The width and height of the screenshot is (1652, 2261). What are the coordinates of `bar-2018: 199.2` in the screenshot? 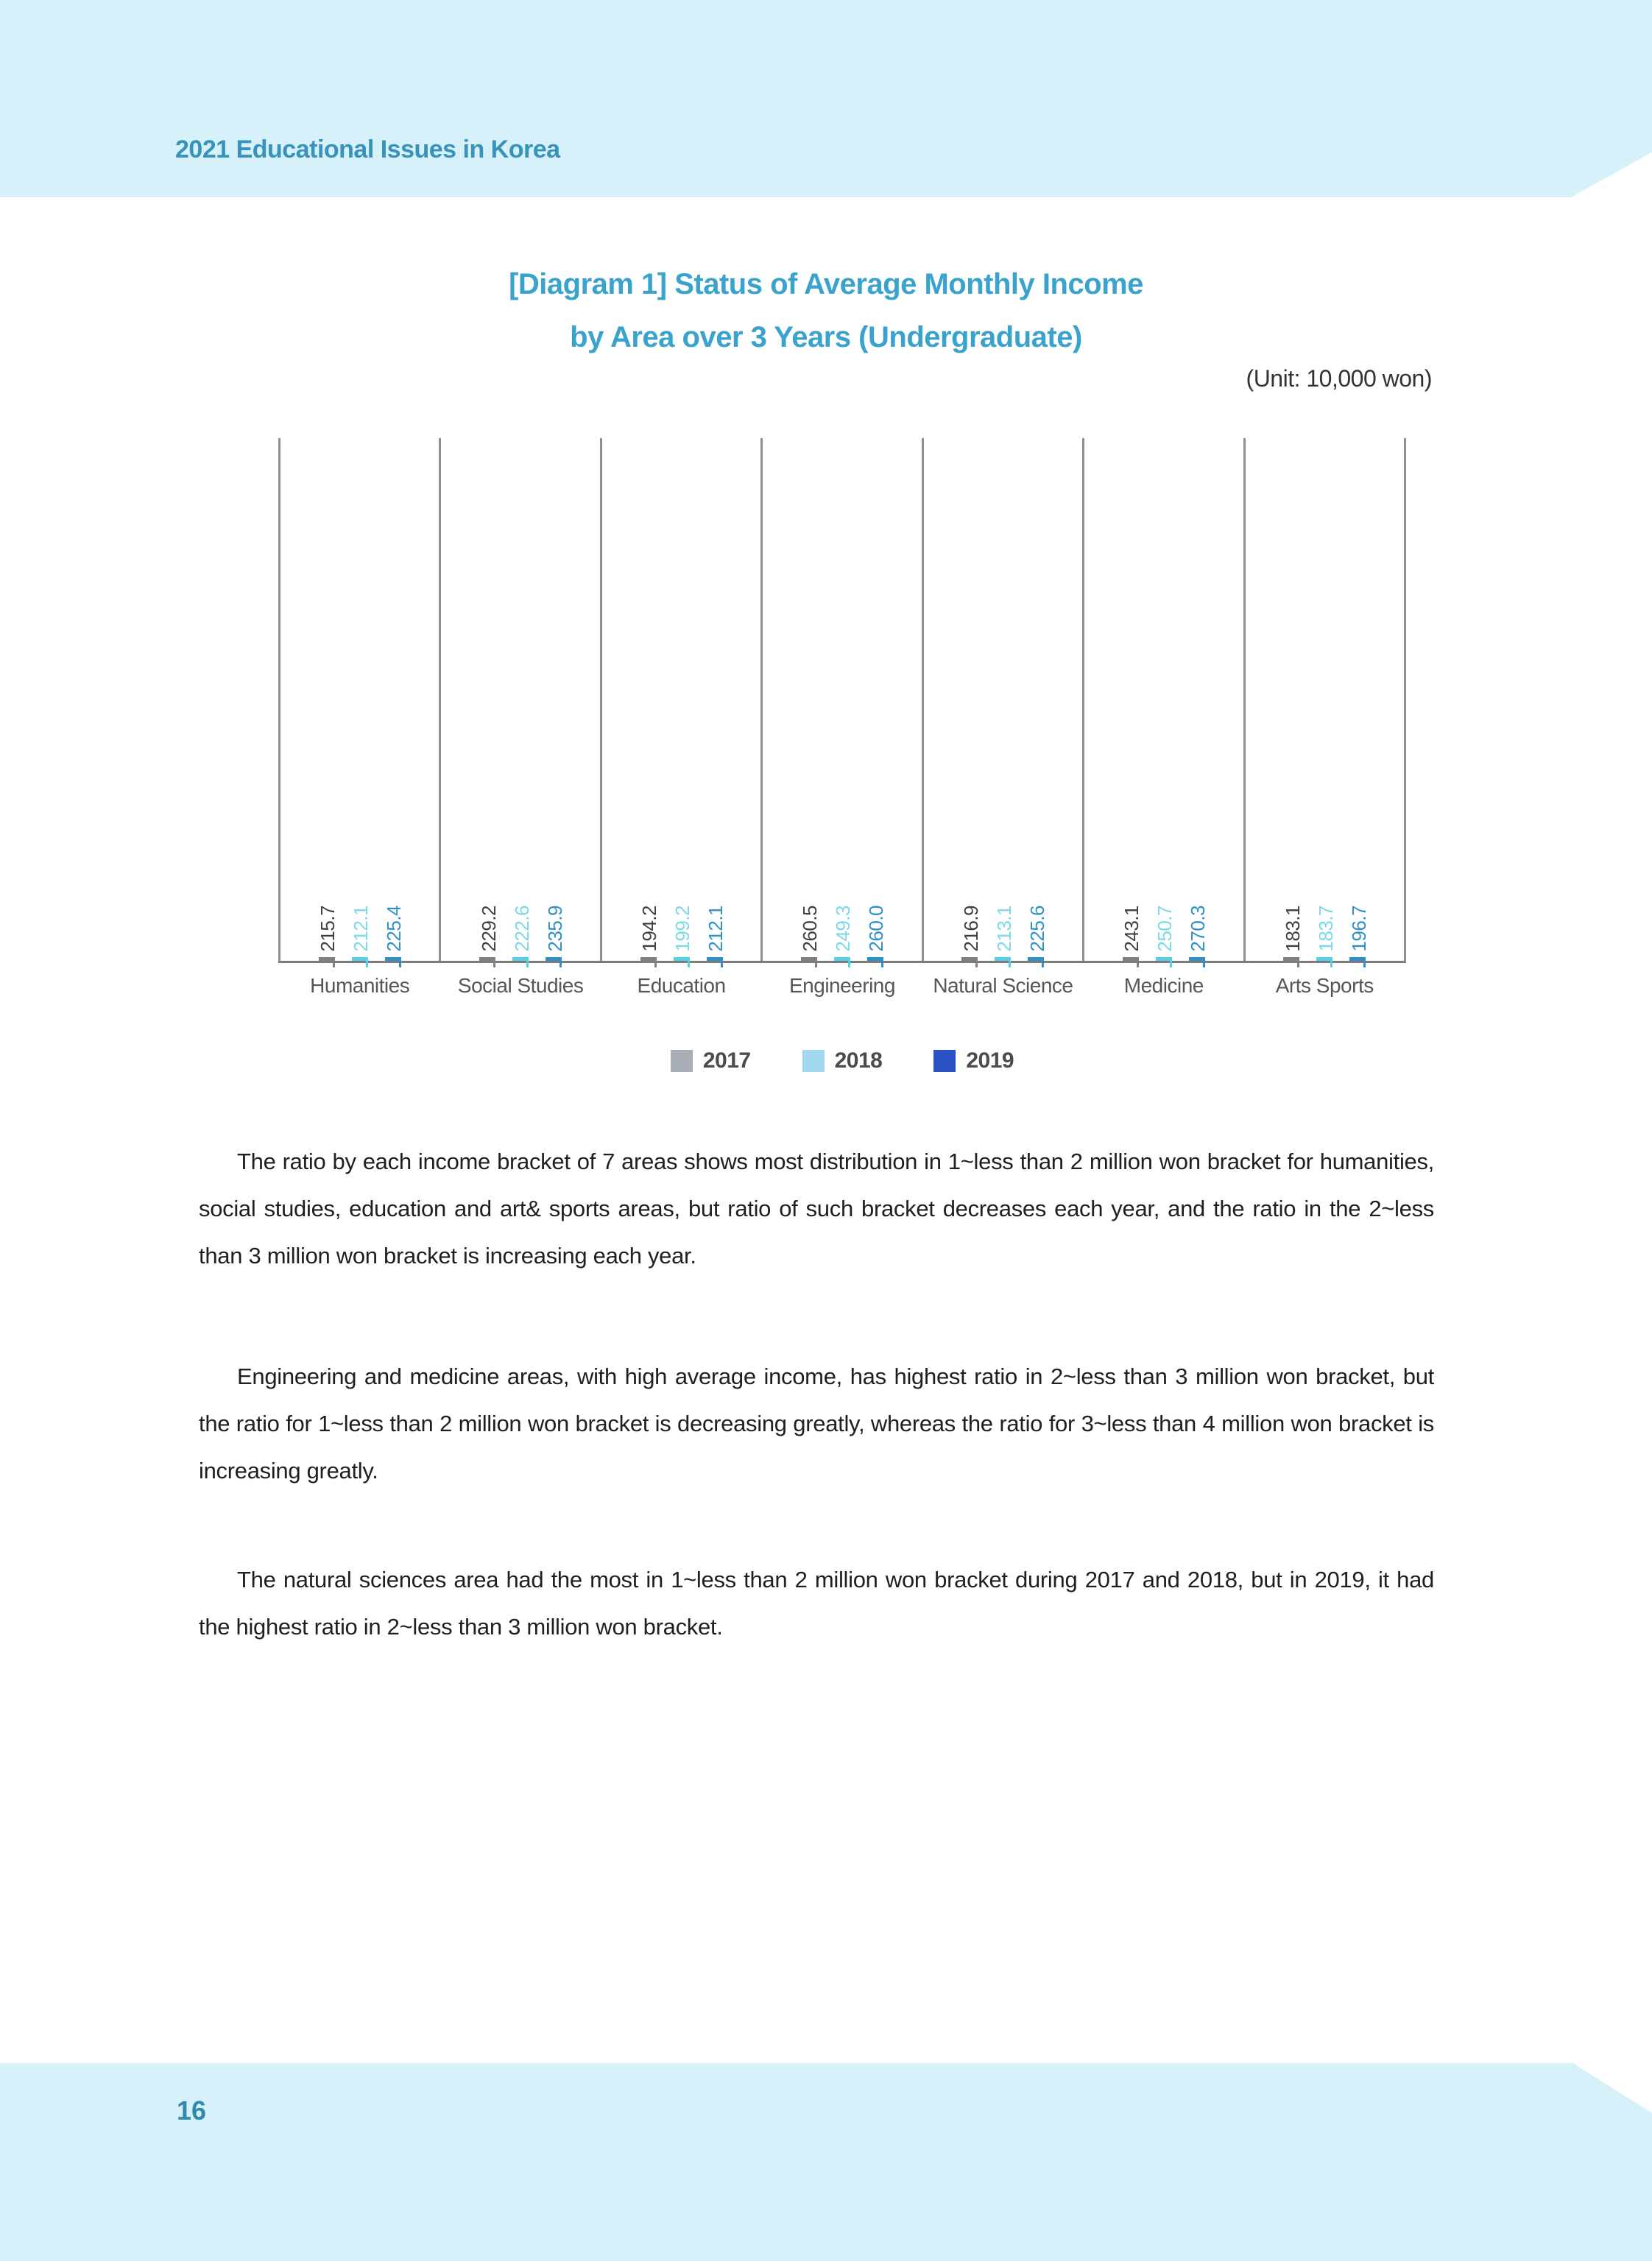 It's located at (682, 936).